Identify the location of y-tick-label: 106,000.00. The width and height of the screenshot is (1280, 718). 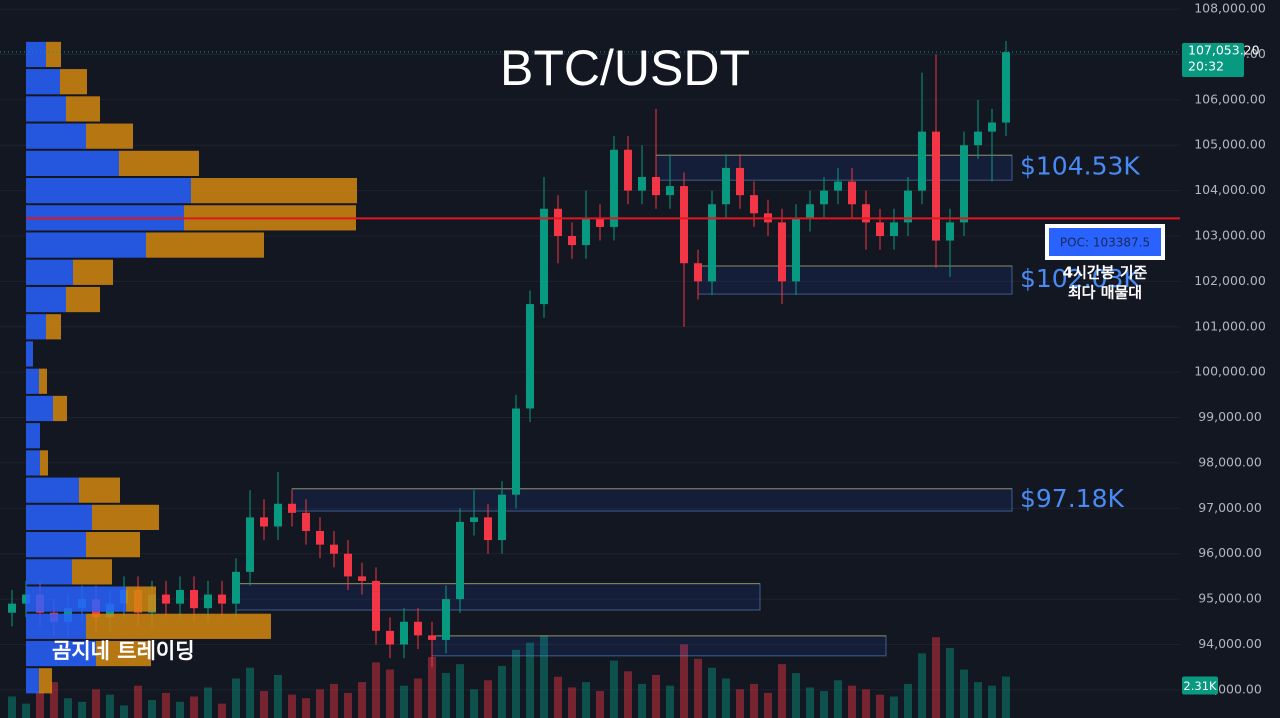
(1230, 98).